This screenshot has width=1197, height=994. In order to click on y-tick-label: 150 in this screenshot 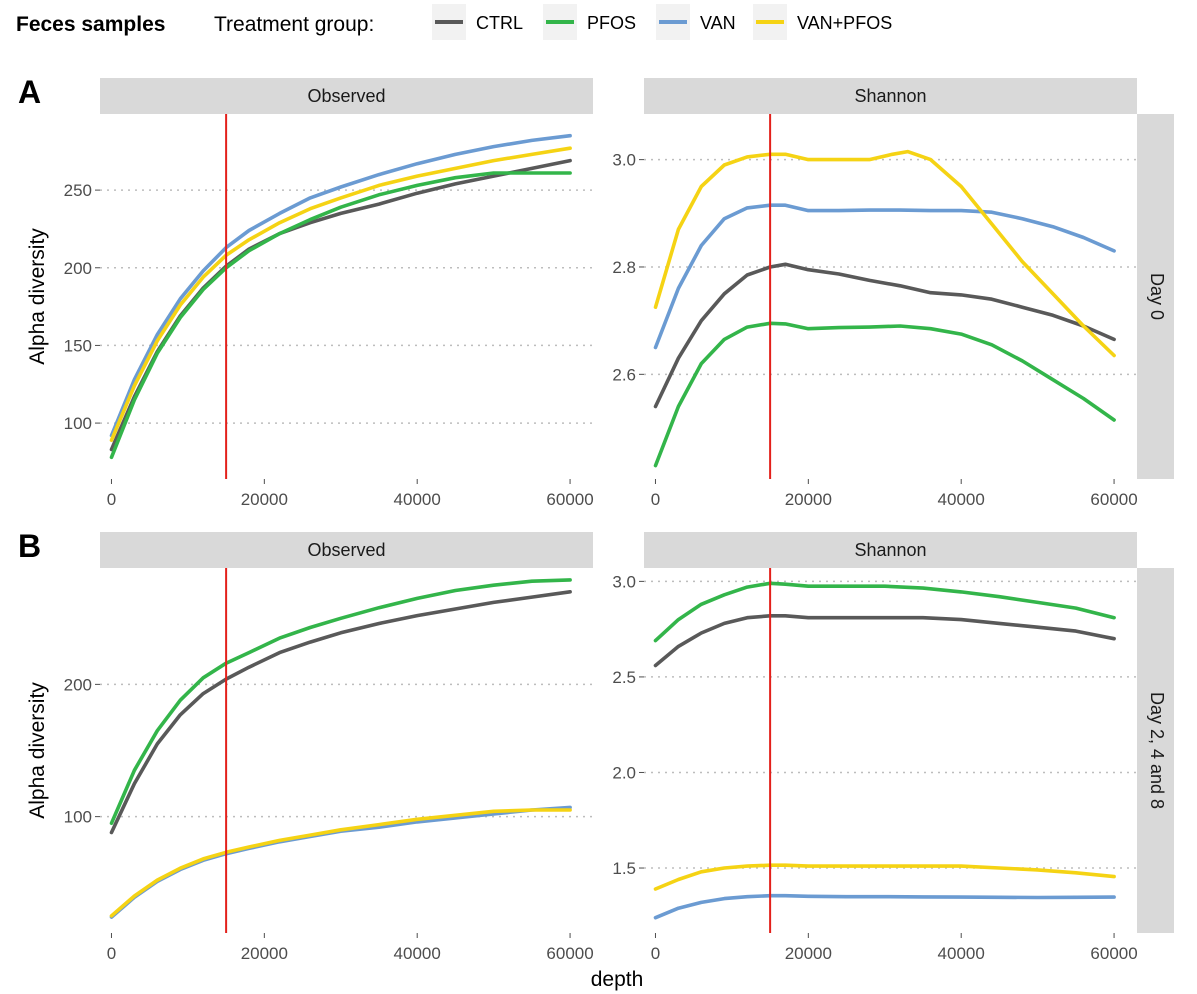, I will do `click(78, 345)`.